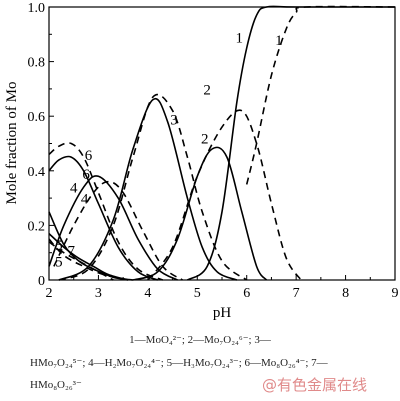  What do you see at coordinates (197, 293) in the screenshot?
I see `x-tick-label: 5` at bounding box center [197, 293].